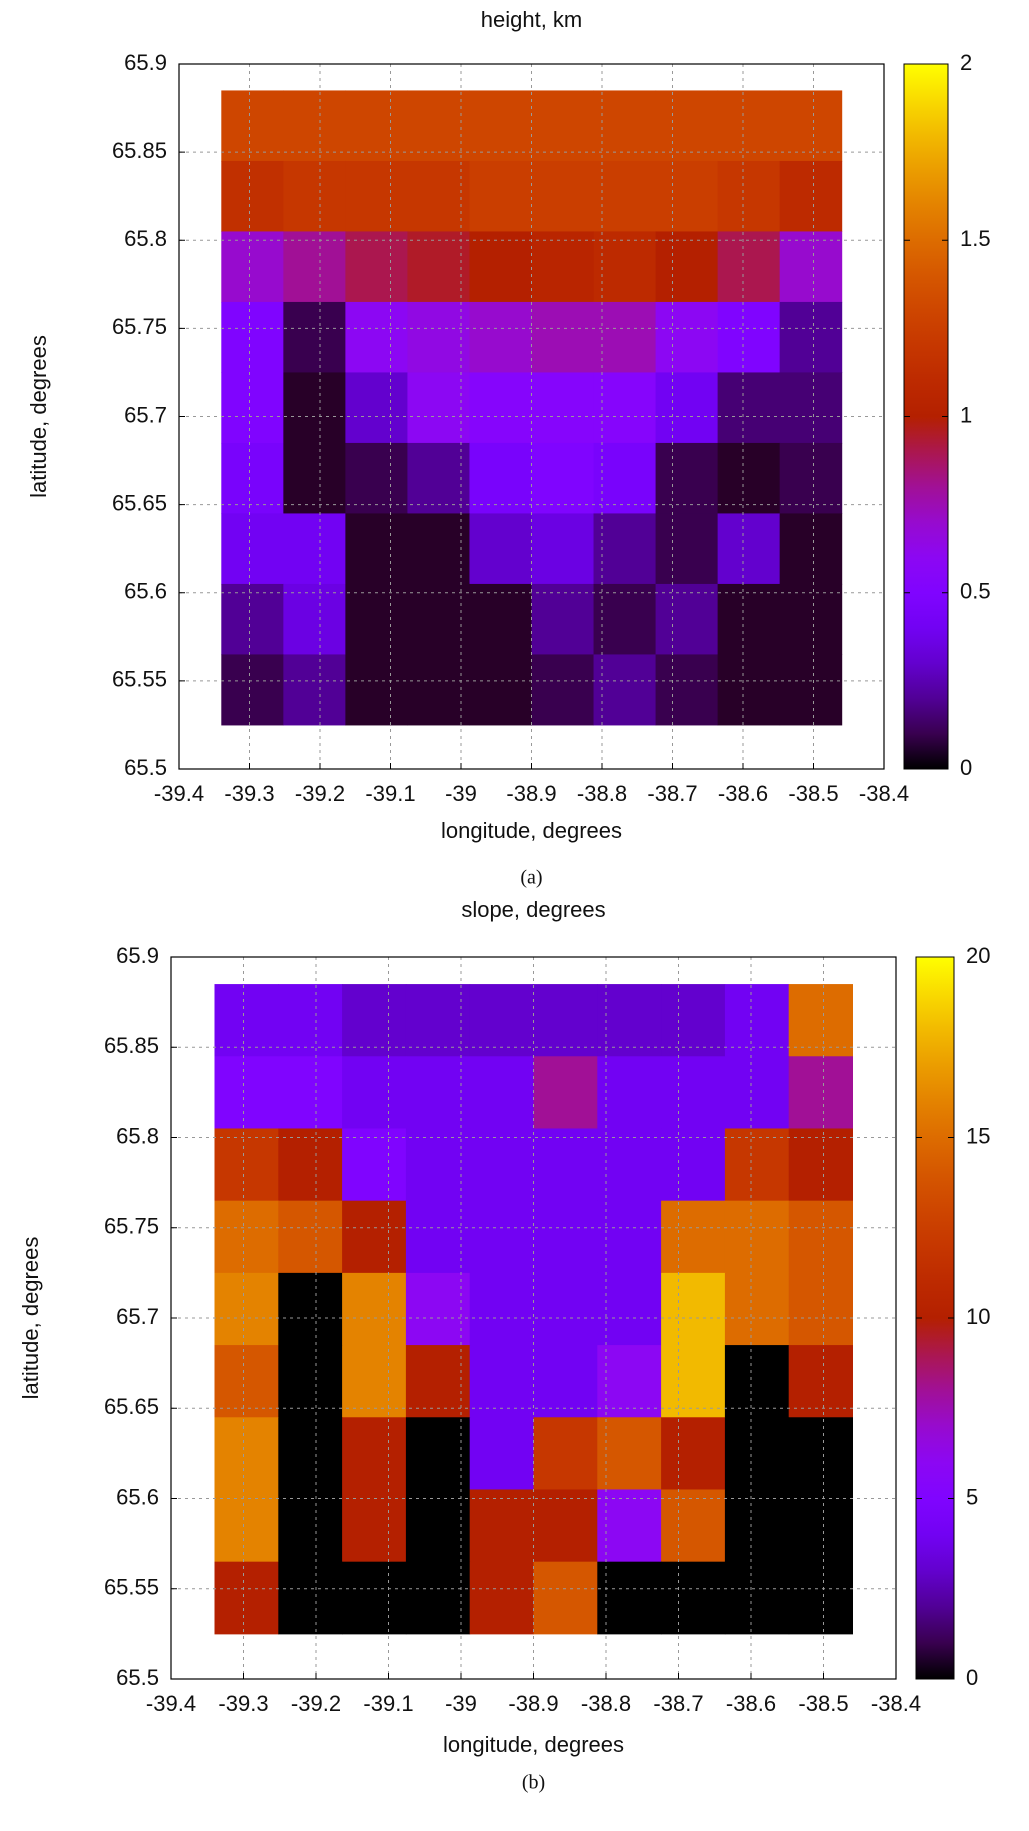  Describe the element at coordinates (966, 414) in the screenshot. I see `colorbar-tick-label: 1` at that location.